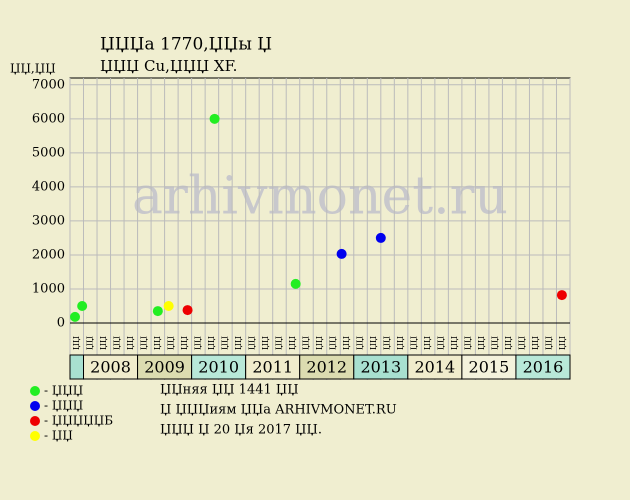 The height and width of the screenshot is (500, 630). I want to click on note: ЏЏняя ЏЏ 1441 ЏЏ, so click(229, 390).